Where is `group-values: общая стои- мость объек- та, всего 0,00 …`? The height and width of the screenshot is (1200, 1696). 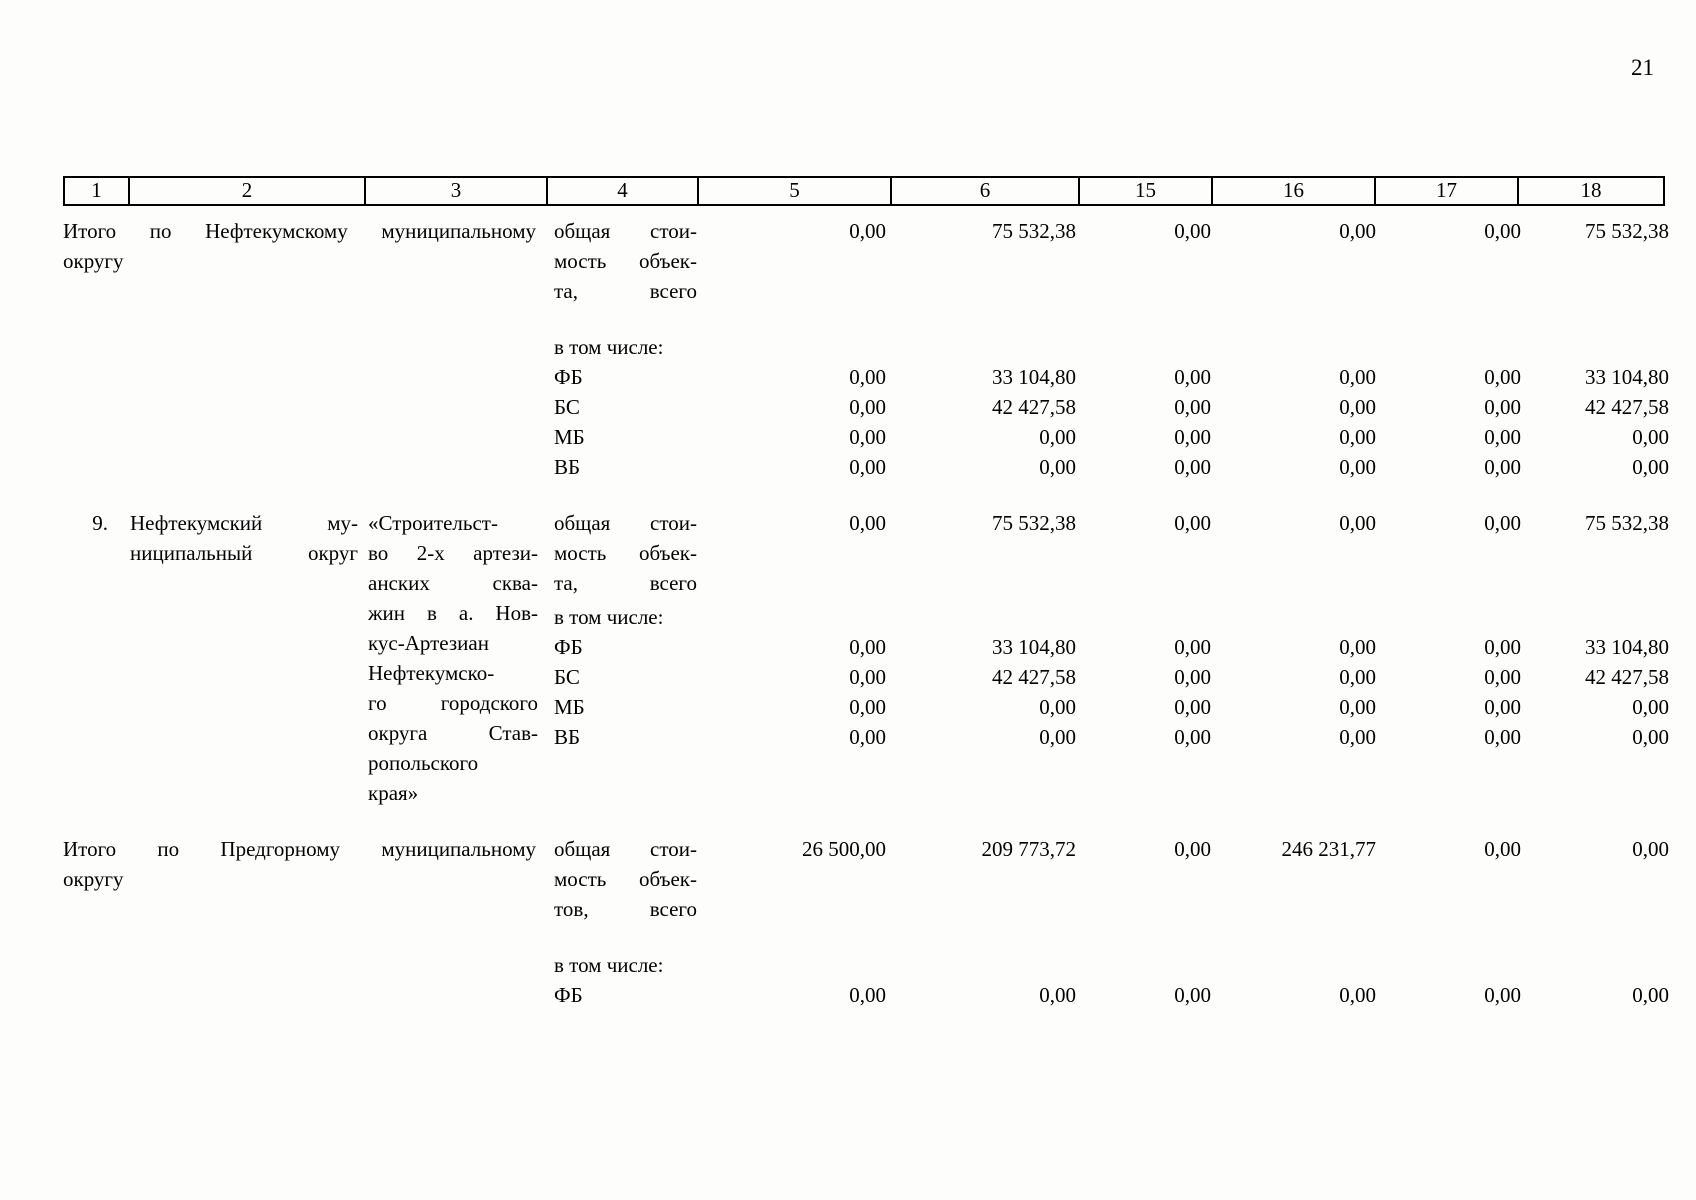 group-values: общая стои- мость объек- та, всего 0,00 … is located at coordinates (1117, 630).